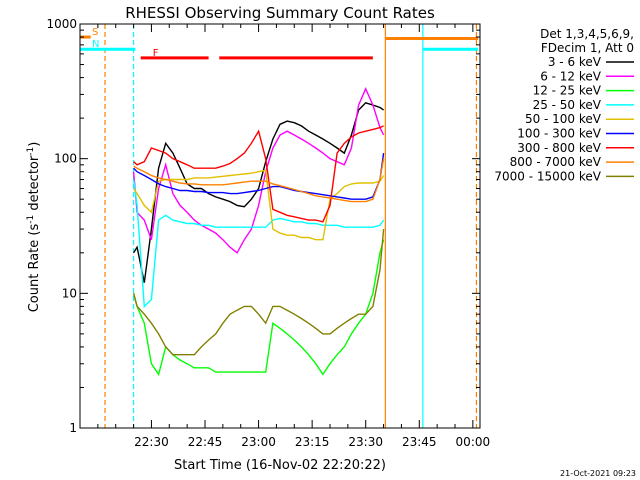 This screenshot has height=480, width=640. I want to click on legend-header-0: Det 1,3,4,5,6,9,, so click(587, 34).